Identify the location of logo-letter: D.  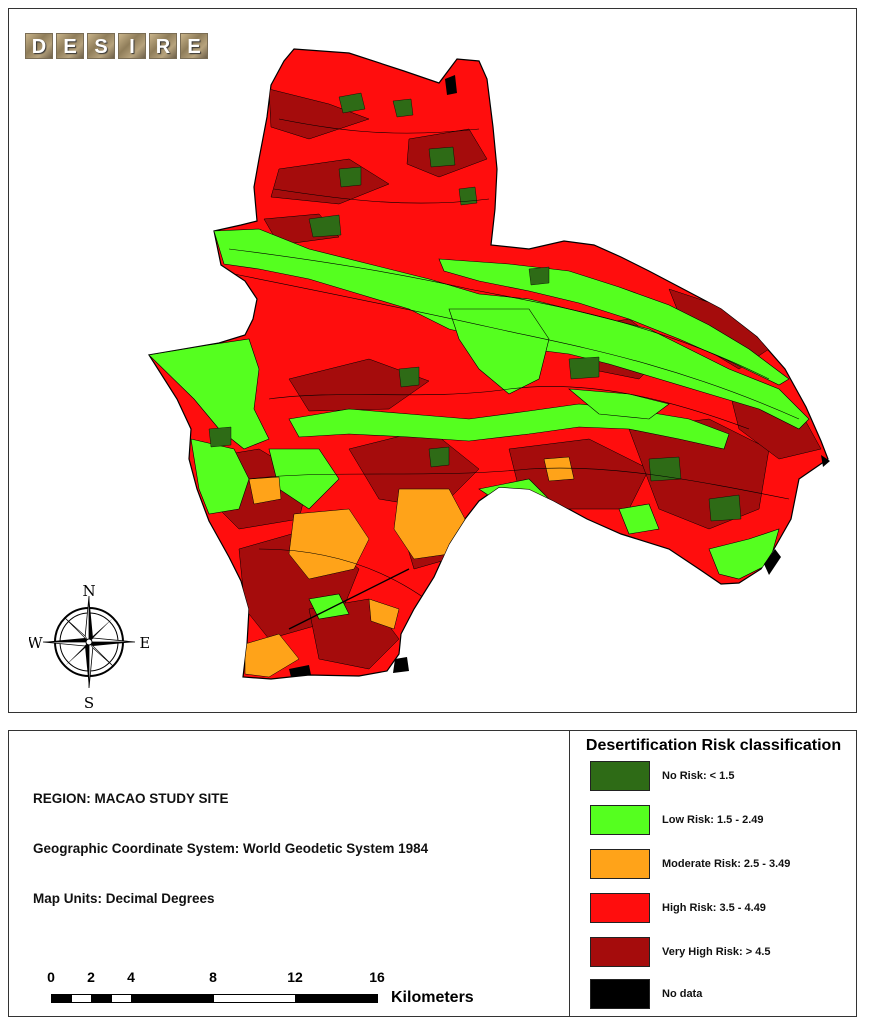
(39, 46).